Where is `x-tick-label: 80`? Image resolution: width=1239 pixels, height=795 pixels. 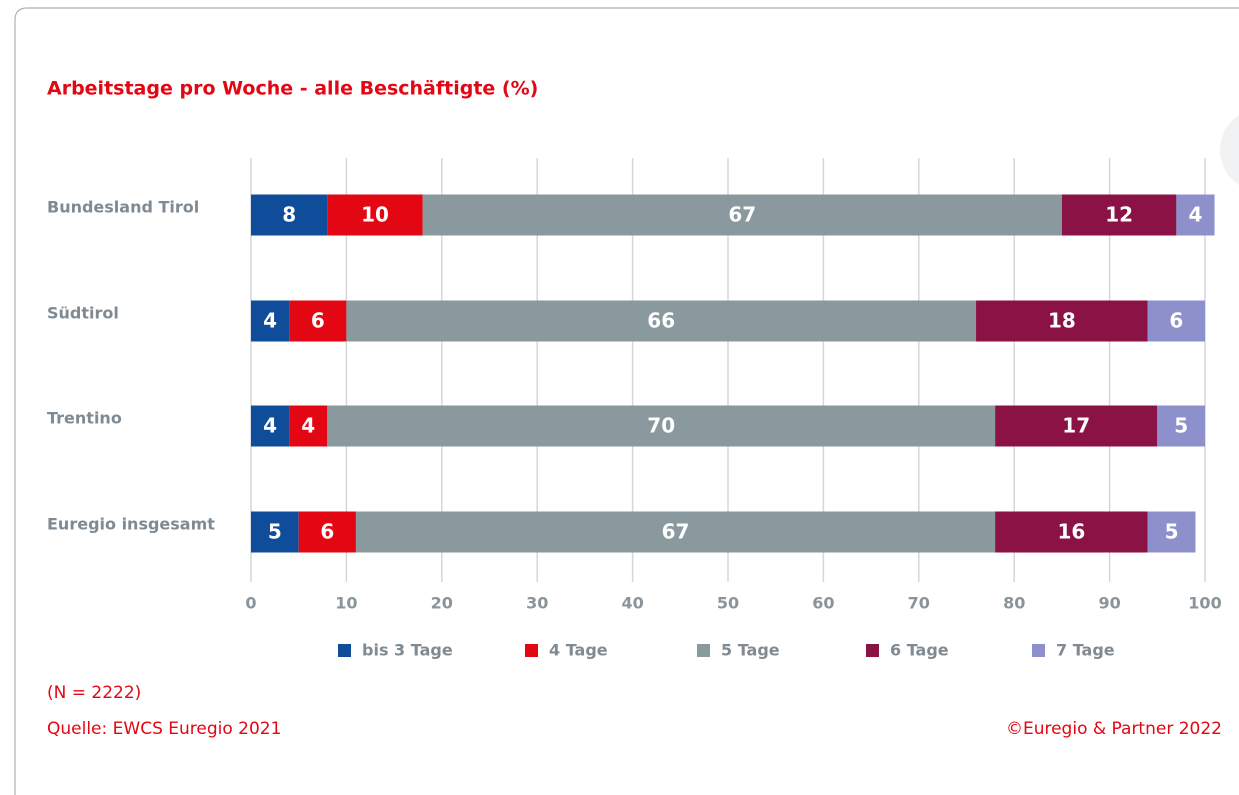
x-tick-label: 80 is located at coordinates (1014, 603).